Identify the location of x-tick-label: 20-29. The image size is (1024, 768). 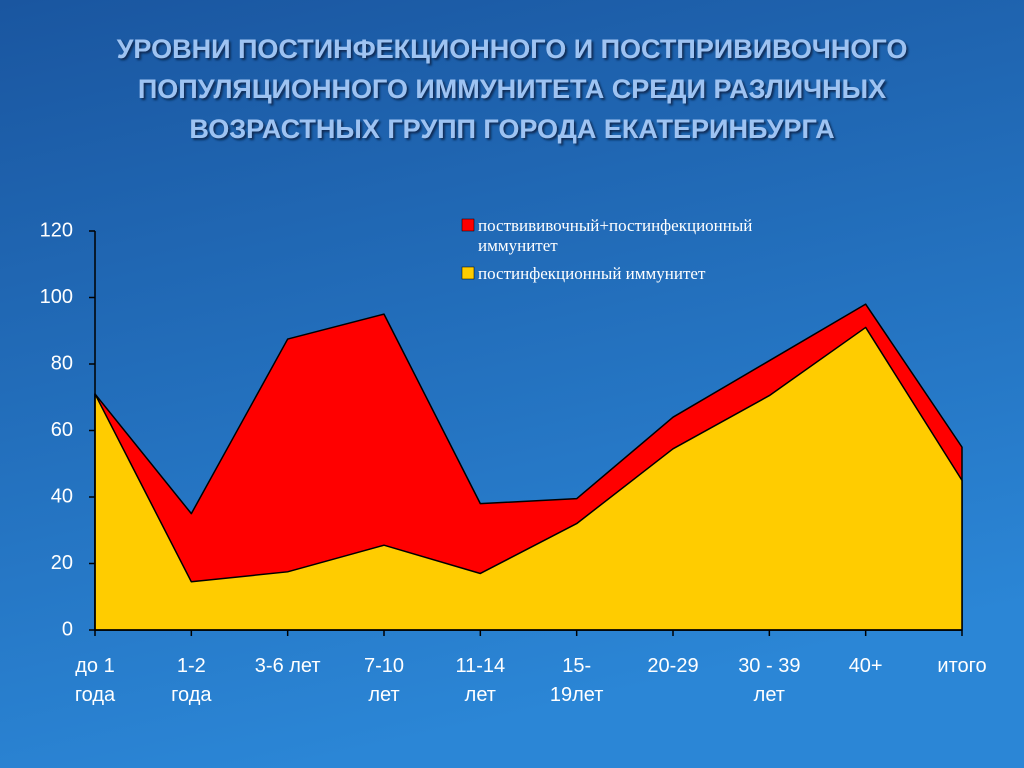
(672, 666).